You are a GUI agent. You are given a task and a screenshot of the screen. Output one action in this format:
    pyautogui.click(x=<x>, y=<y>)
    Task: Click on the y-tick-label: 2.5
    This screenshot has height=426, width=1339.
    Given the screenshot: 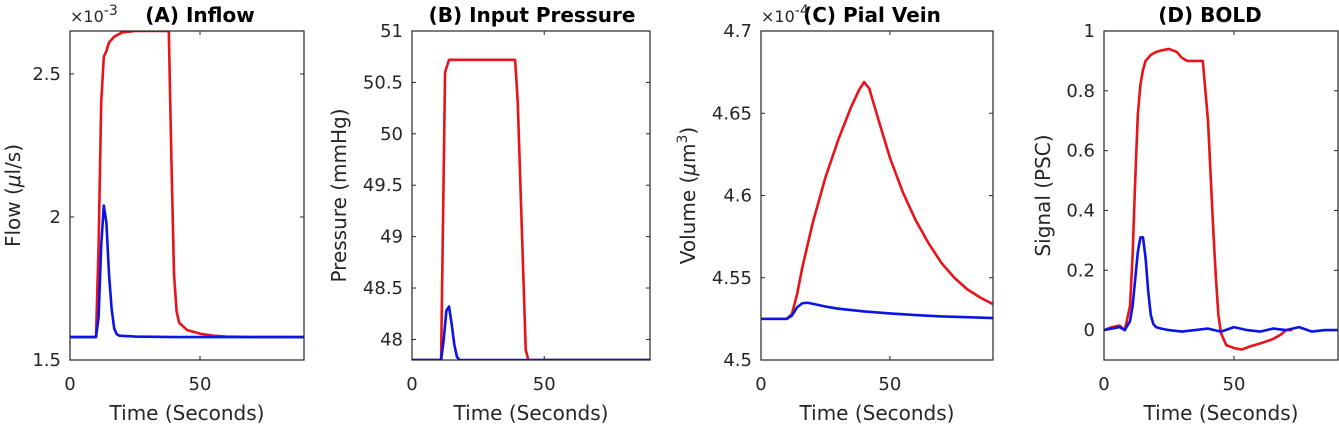 What is the action you would take?
    pyautogui.click(x=46, y=74)
    